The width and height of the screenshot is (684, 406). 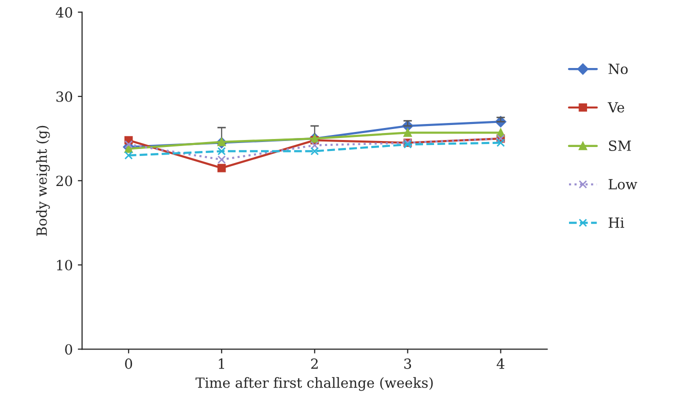 I want to click on x-tick-label: 2, so click(x=314, y=363).